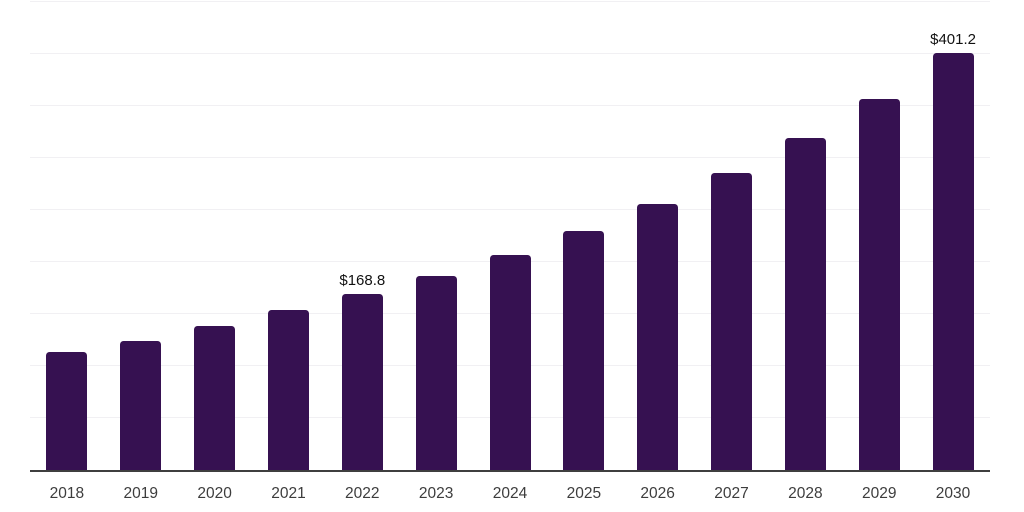 This screenshot has height=512, width=1024. Describe the element at coordinates (288, 493) in the screenshot. I see `x-tick-label-2021: 2021` at that location.